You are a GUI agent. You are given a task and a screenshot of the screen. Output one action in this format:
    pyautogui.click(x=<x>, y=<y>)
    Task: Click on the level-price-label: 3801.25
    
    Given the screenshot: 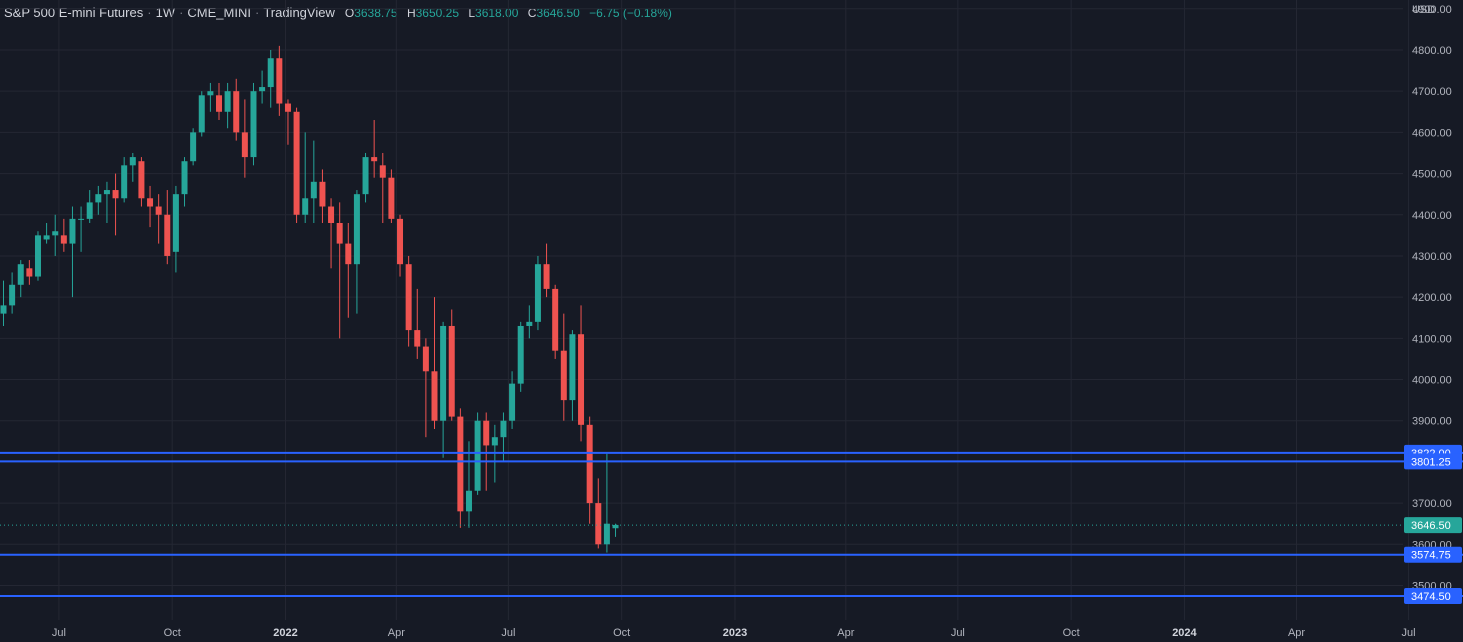 What is the action you would take?
    pyautogui.click(x=1433, y=461)
    